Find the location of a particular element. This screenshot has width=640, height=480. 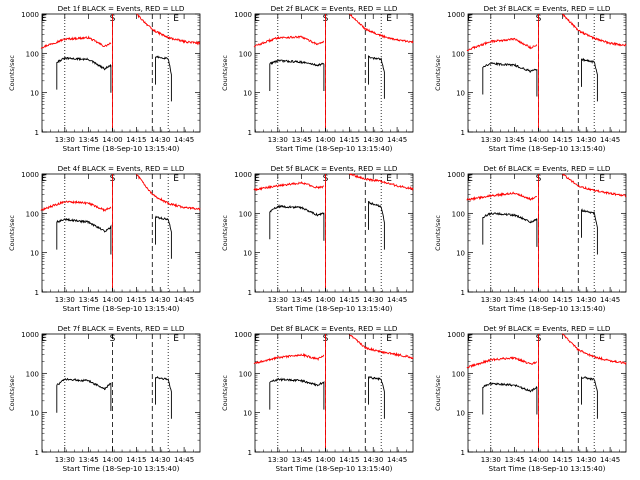

s-marker: S is located at coordinates (113, 339).